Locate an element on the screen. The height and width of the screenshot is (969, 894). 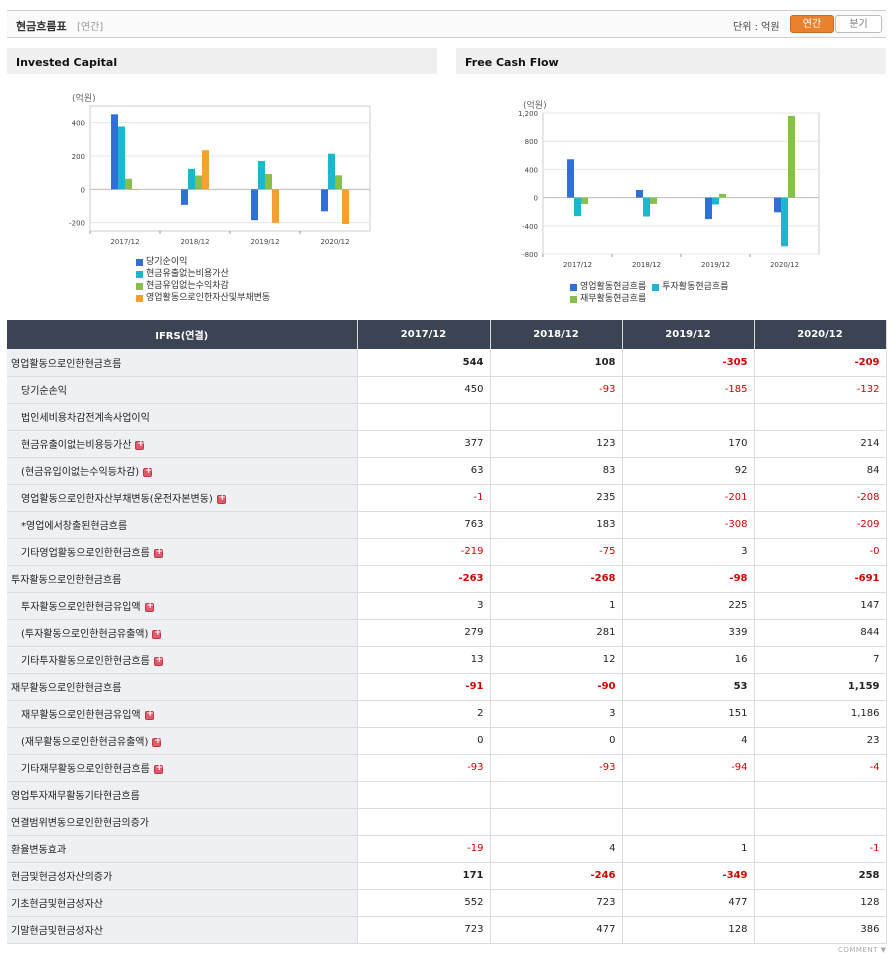
row-label: (재무활동으로인한현금유출액) is located at coordinates (182, 741).